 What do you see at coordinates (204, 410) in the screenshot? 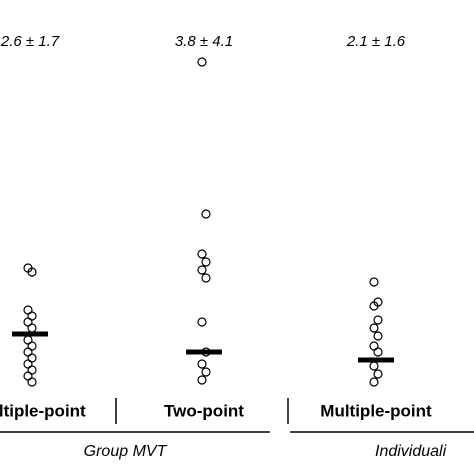
I see `x-tick-label: Two-point` at bounding box center [204, 410].